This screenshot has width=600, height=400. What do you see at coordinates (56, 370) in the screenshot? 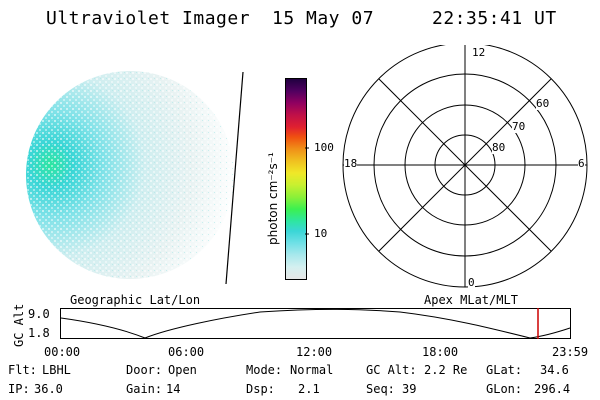
I see `info-flt-val: LBHL` at bounding box center [56, 370].